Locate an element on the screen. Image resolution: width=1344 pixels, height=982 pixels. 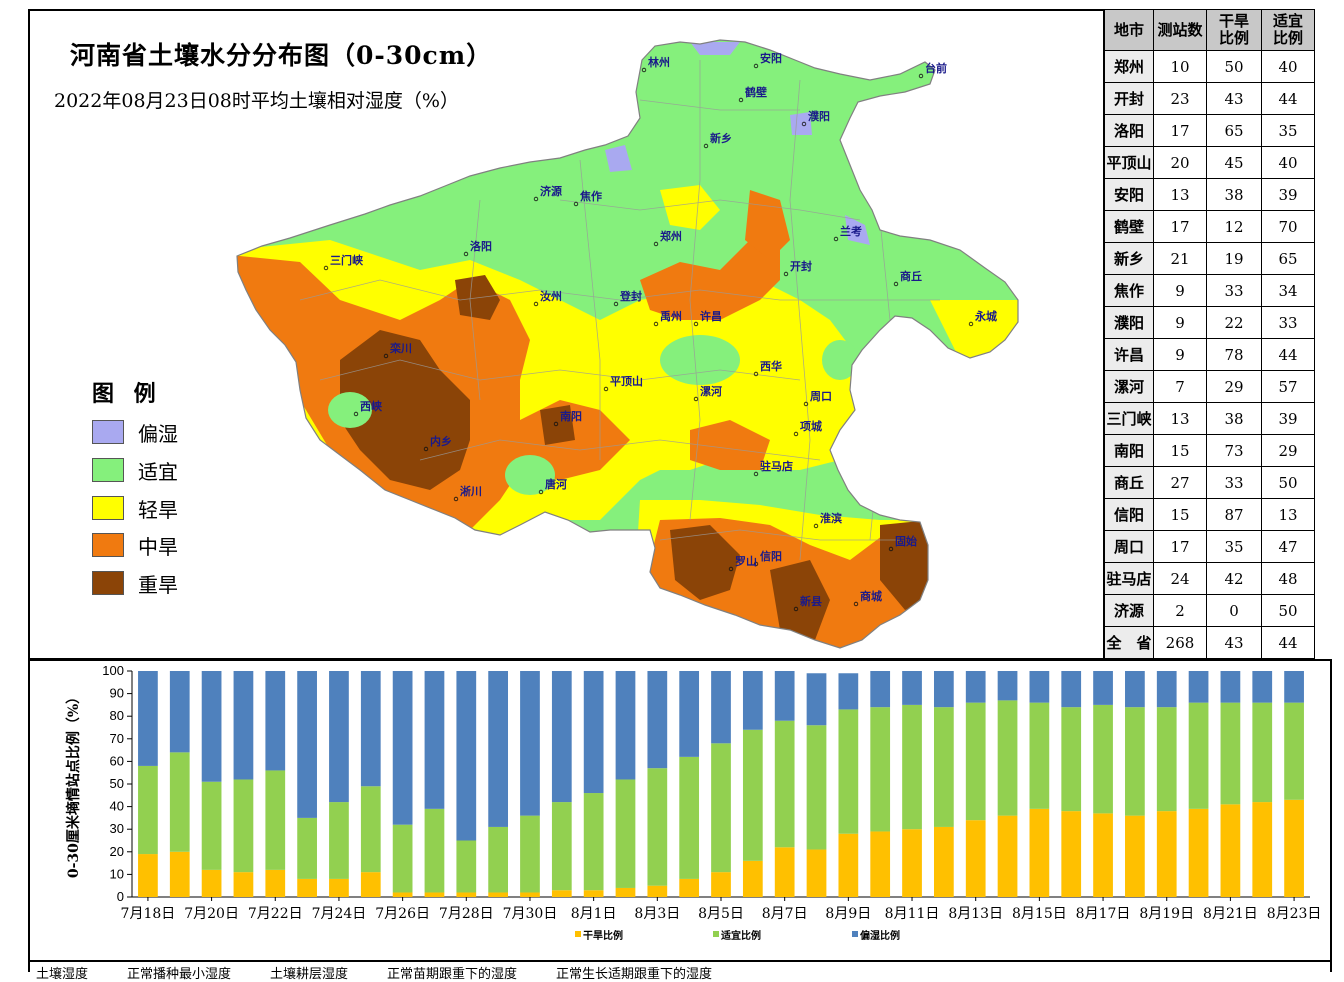
place-label: 南阳 is located at coordinates (571, 416).